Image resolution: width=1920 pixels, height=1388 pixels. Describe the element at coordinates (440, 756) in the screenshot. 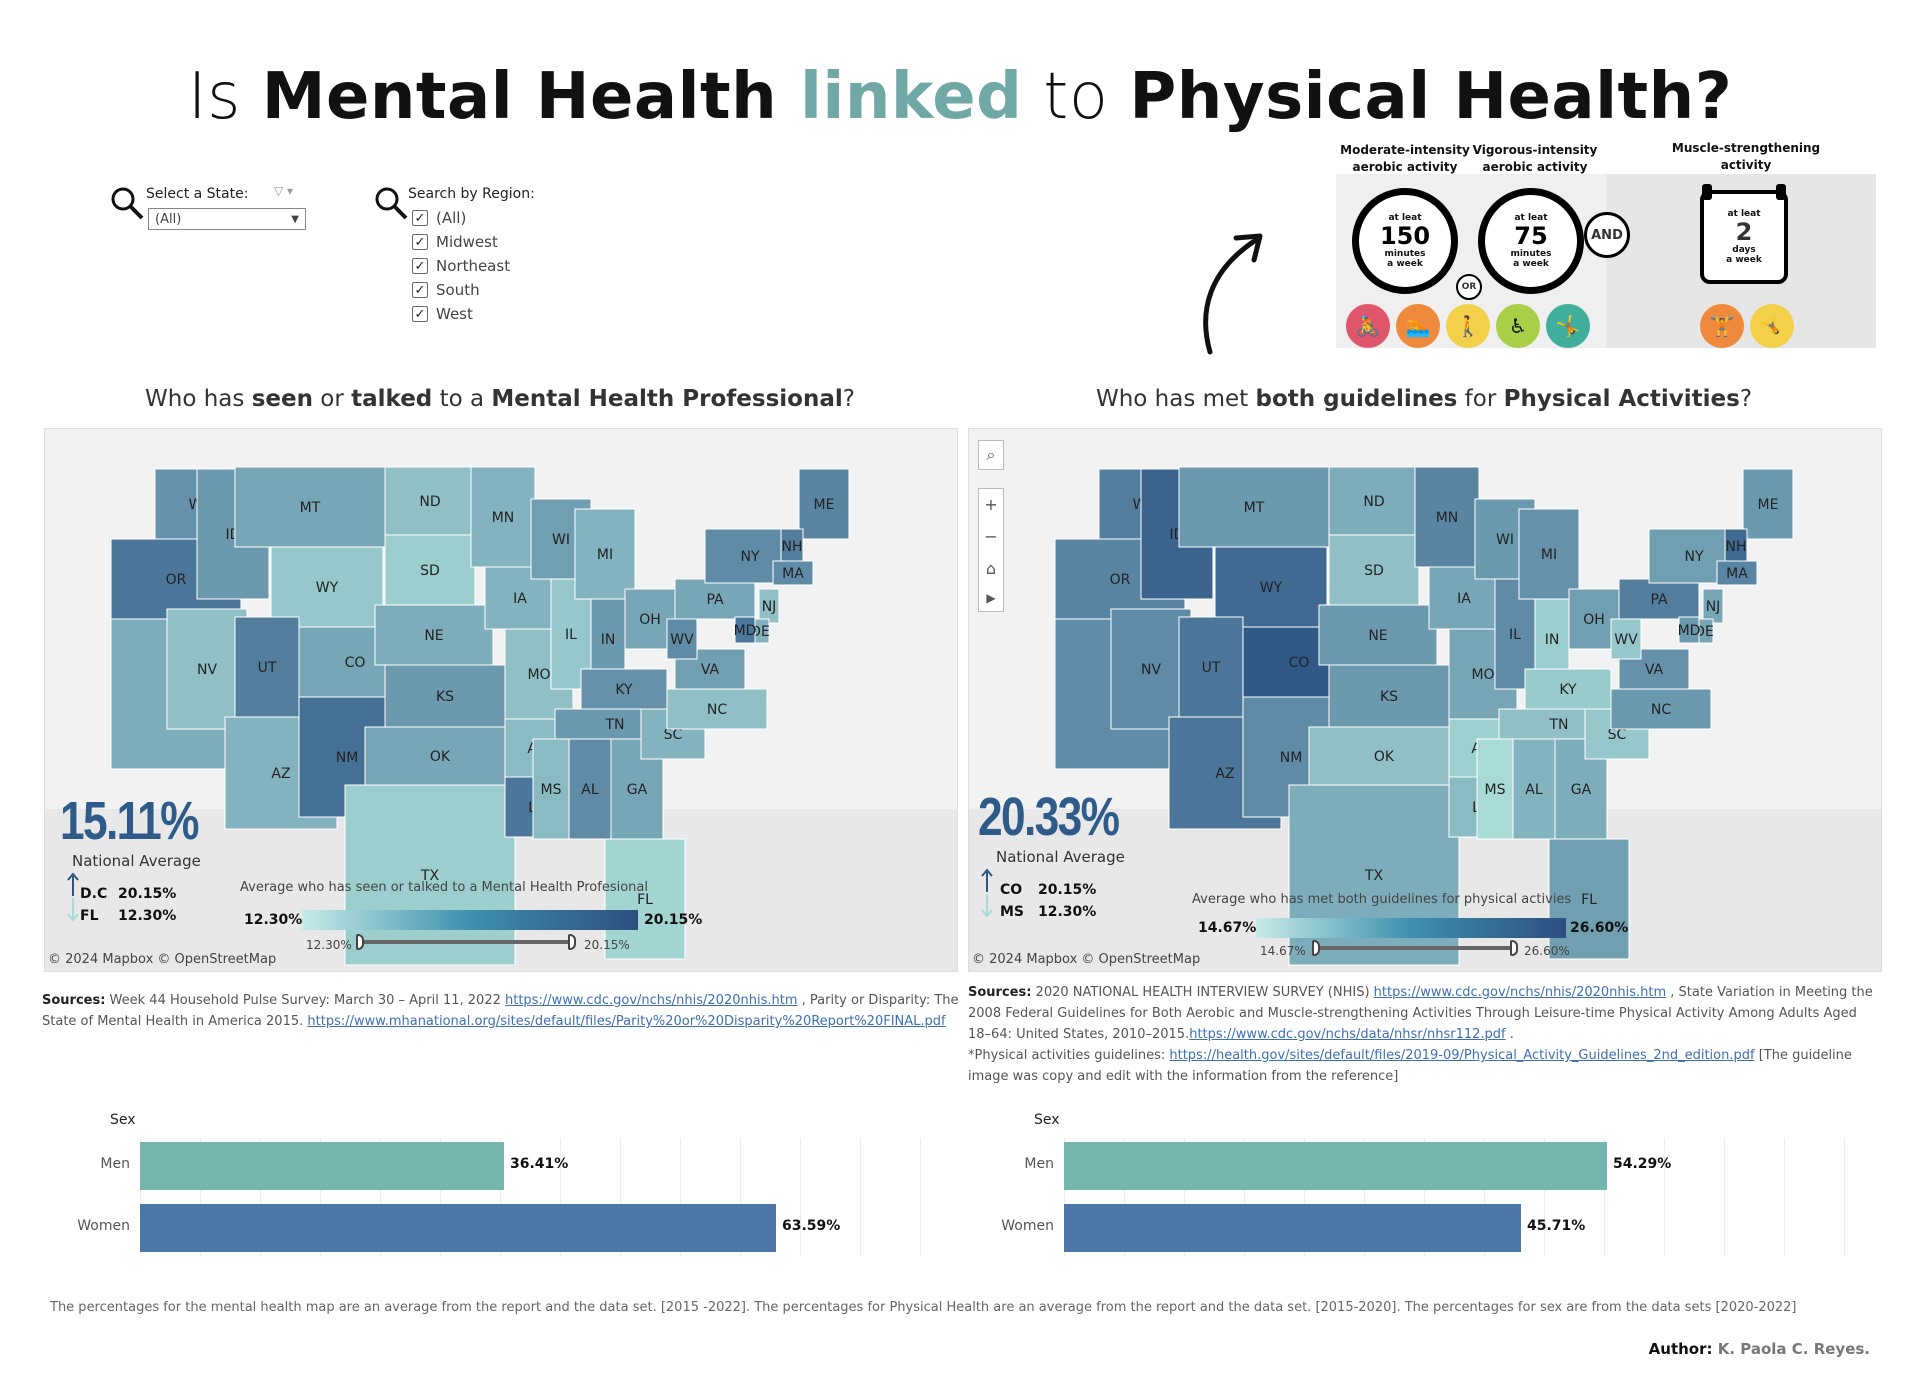

I see `state-ok` at that location.